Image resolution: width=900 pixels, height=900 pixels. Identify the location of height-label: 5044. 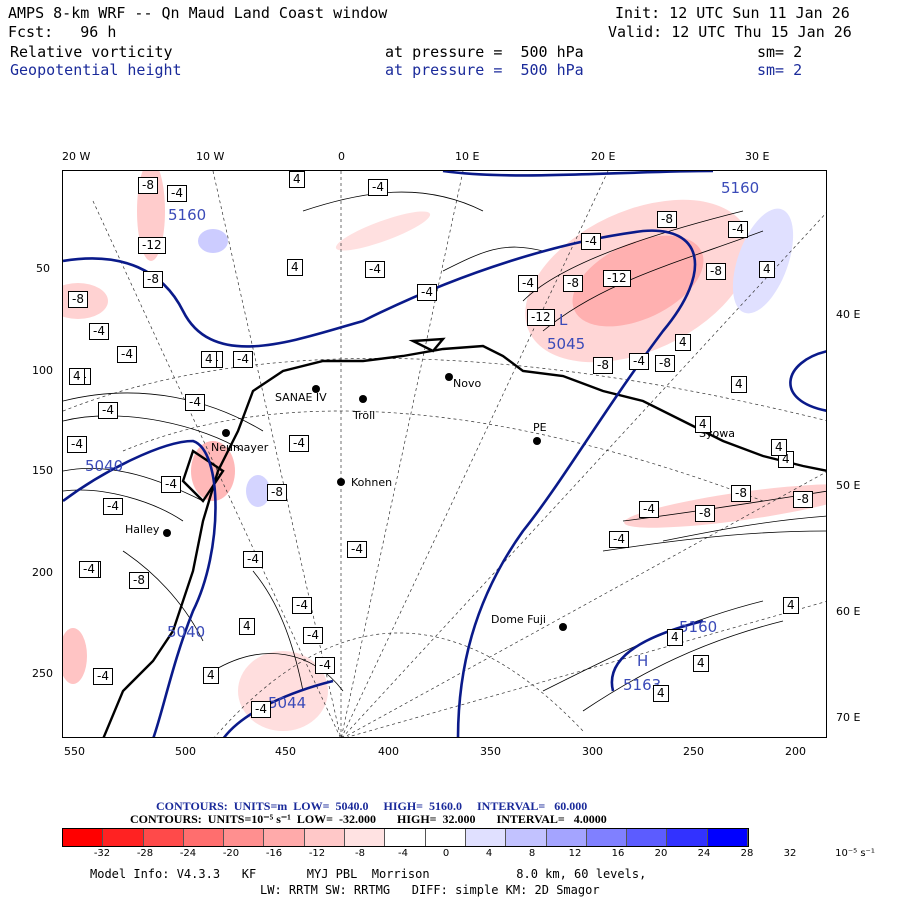
(287, 703).